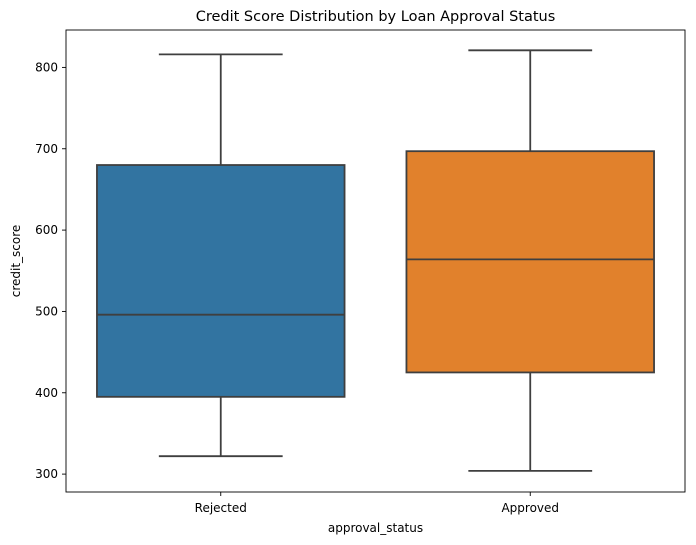 This screenshot has height=545, width=696. What do you see at coordinates (377, 503) in the screenshot?
I see `x-axis: Rejected Approved` at bounding box center [377, 503].